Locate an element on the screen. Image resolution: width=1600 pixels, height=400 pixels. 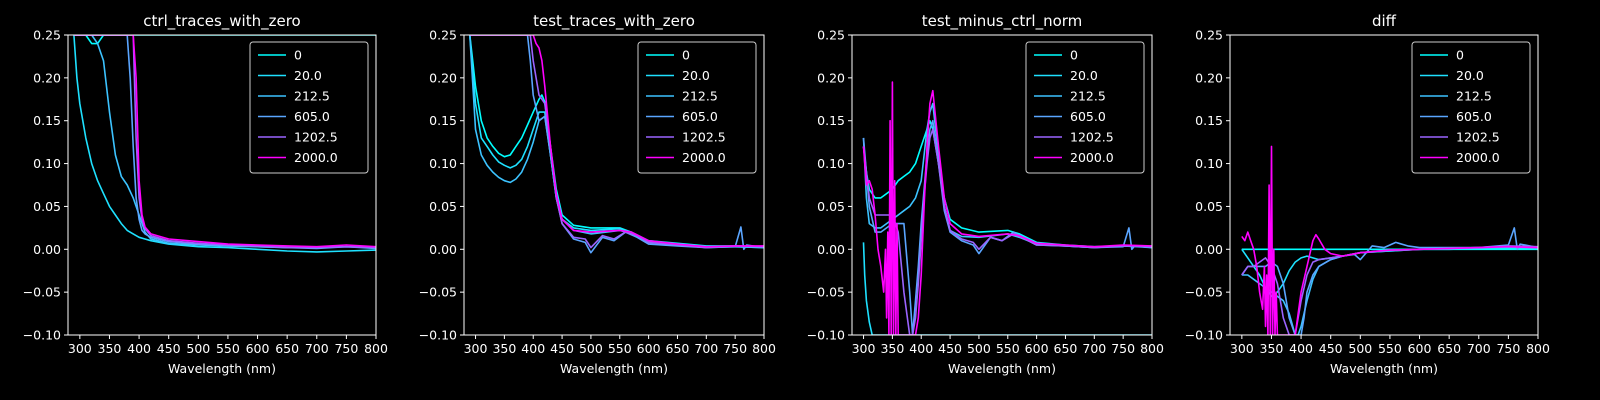
chart-title: ctrl_traces_with_zero is located at coordinates (221, 21).